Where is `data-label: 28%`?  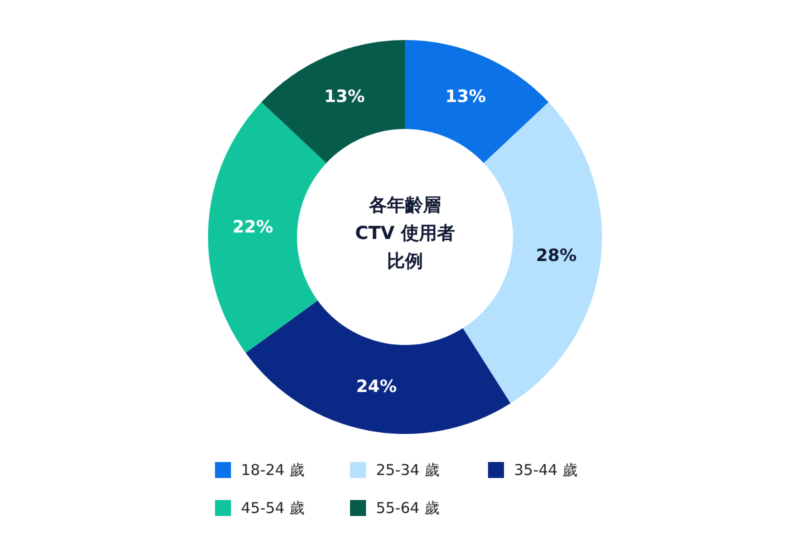
data-label: 28% is located at coordinates (556, 256).